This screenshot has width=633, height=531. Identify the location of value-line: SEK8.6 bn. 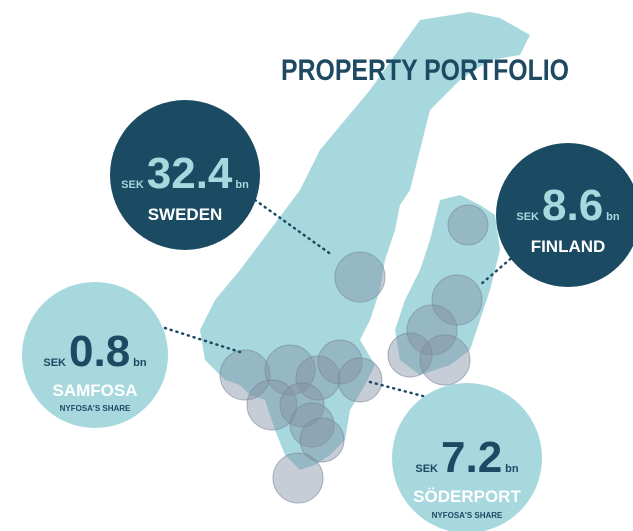
(568, 205).